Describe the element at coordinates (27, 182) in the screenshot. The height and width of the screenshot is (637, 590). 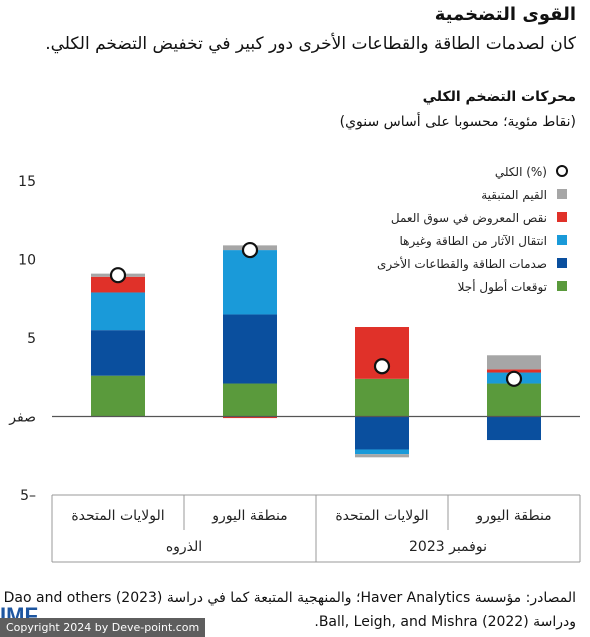
I see `y-tick-label: 15` at that location.